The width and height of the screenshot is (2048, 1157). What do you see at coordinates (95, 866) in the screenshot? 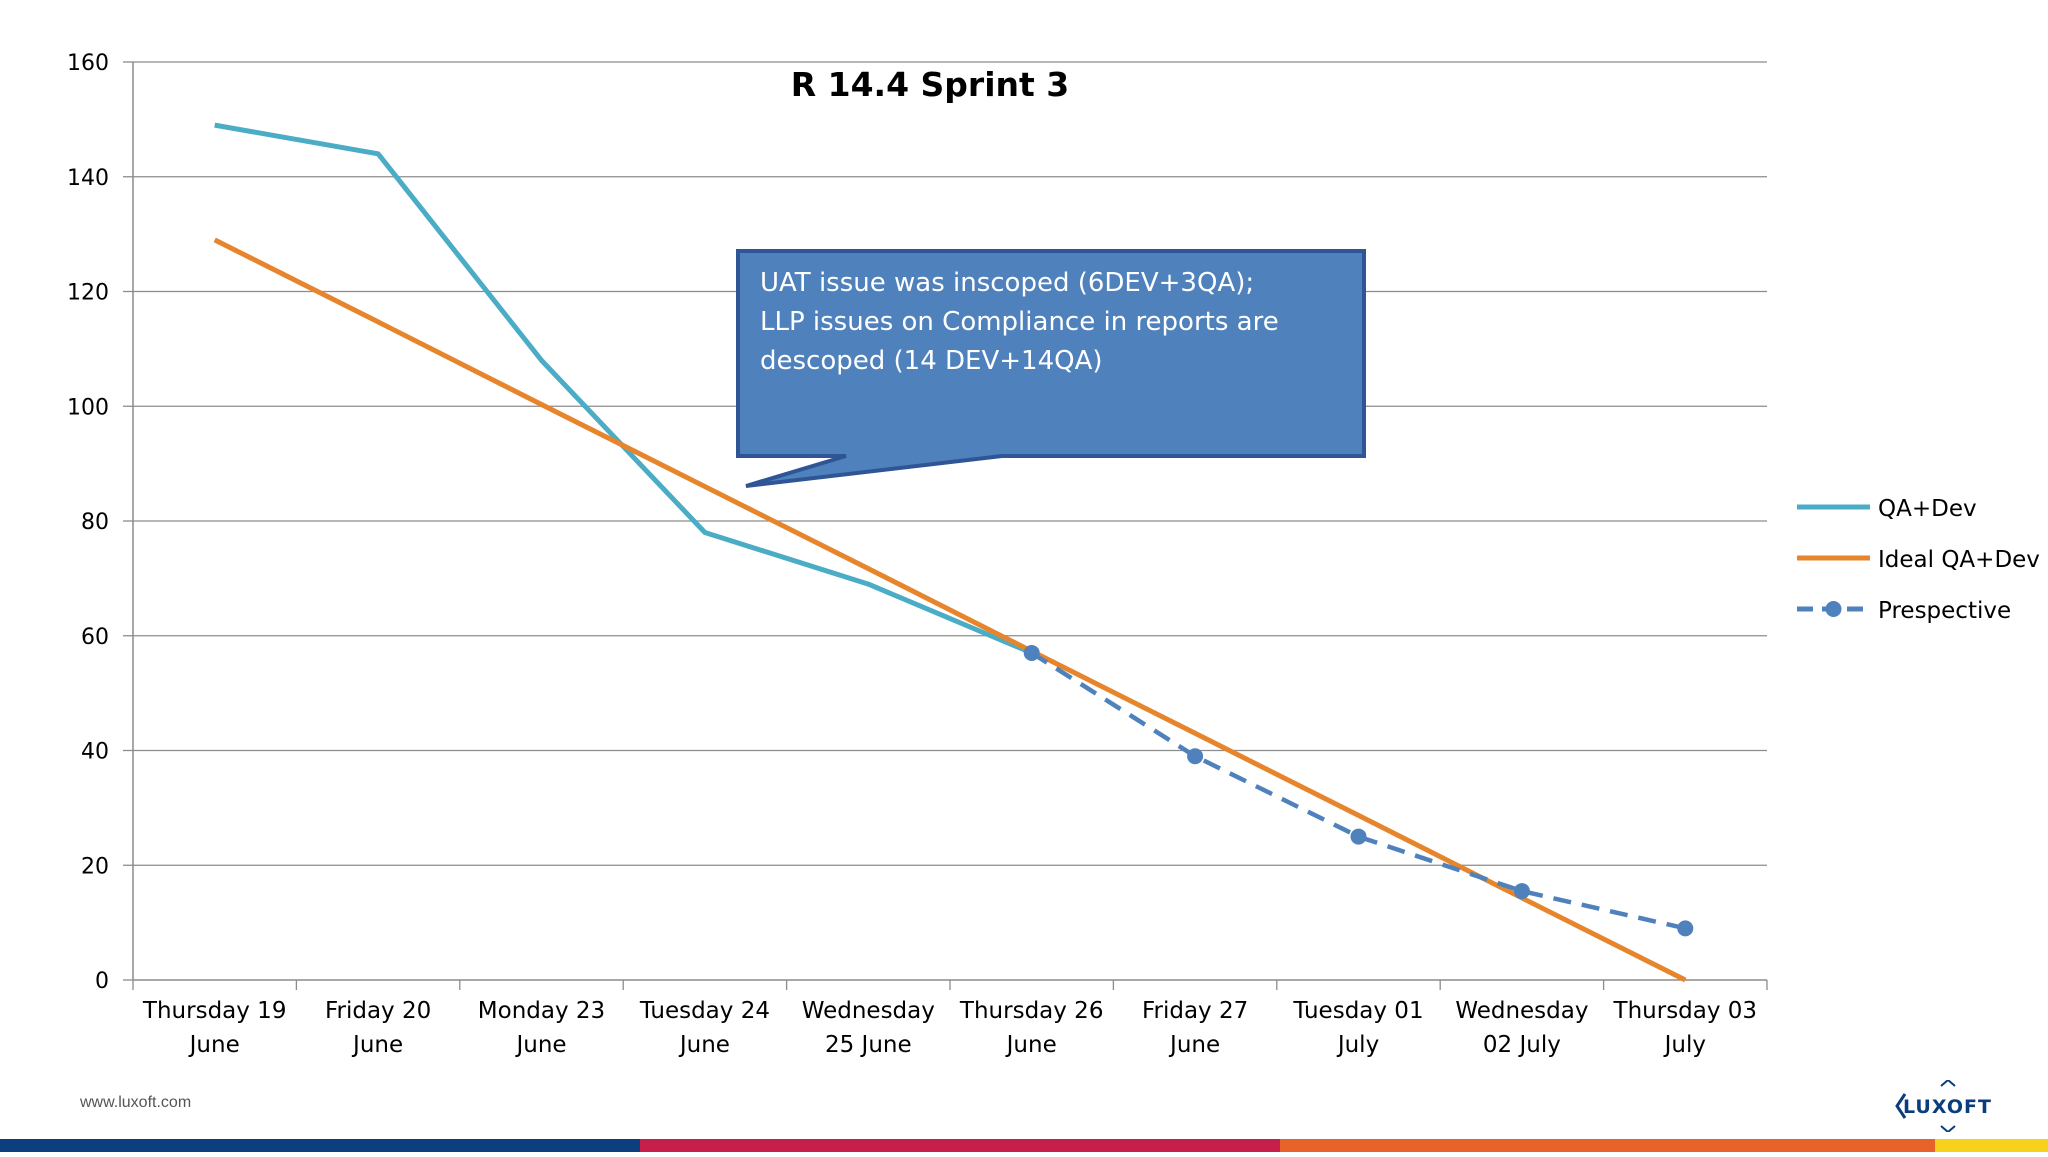
I see `y-tick-label: 20` at bounding box center [95, 866].